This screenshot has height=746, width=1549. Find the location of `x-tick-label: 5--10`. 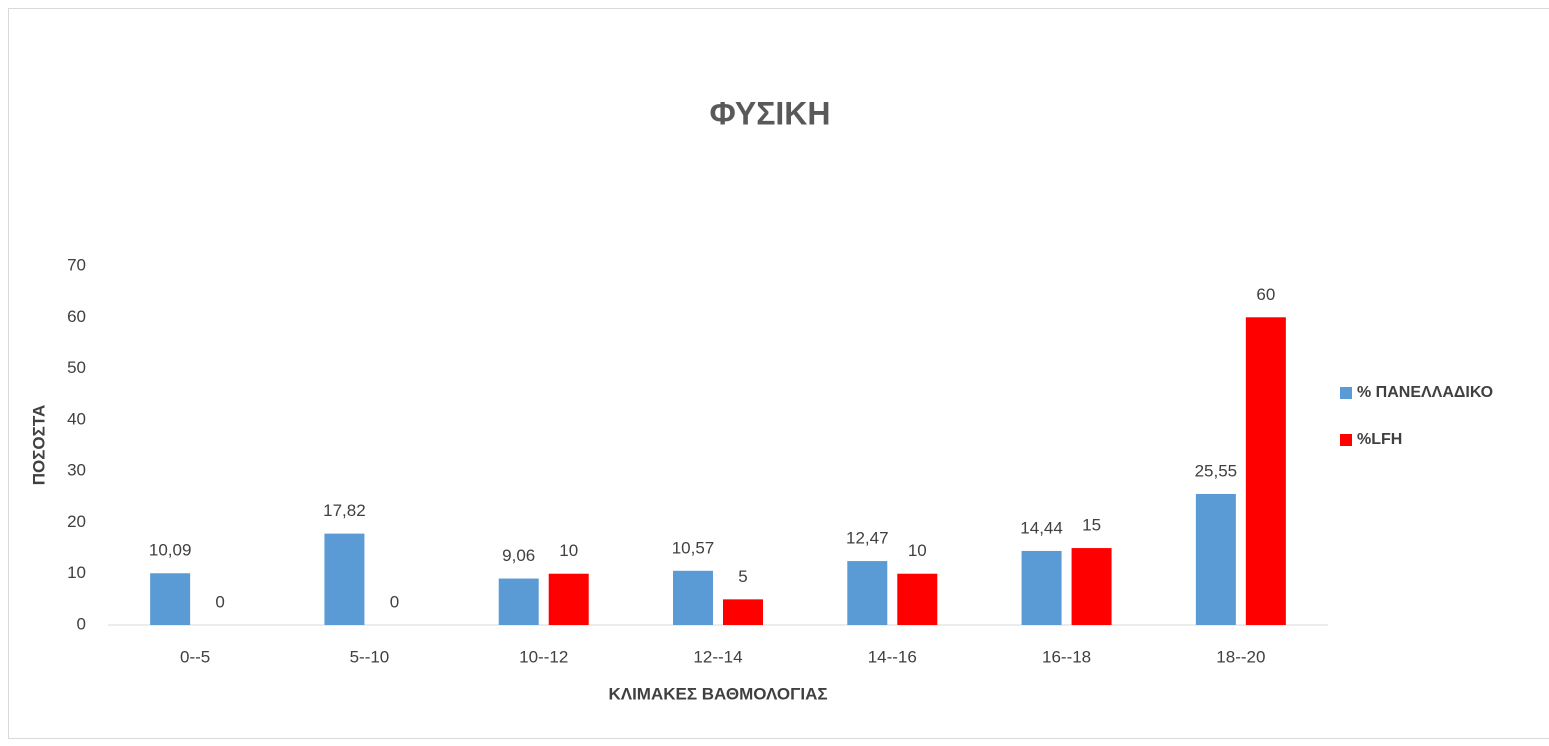

x-tick-label: 5--10 is located at coordinates (370, 656).